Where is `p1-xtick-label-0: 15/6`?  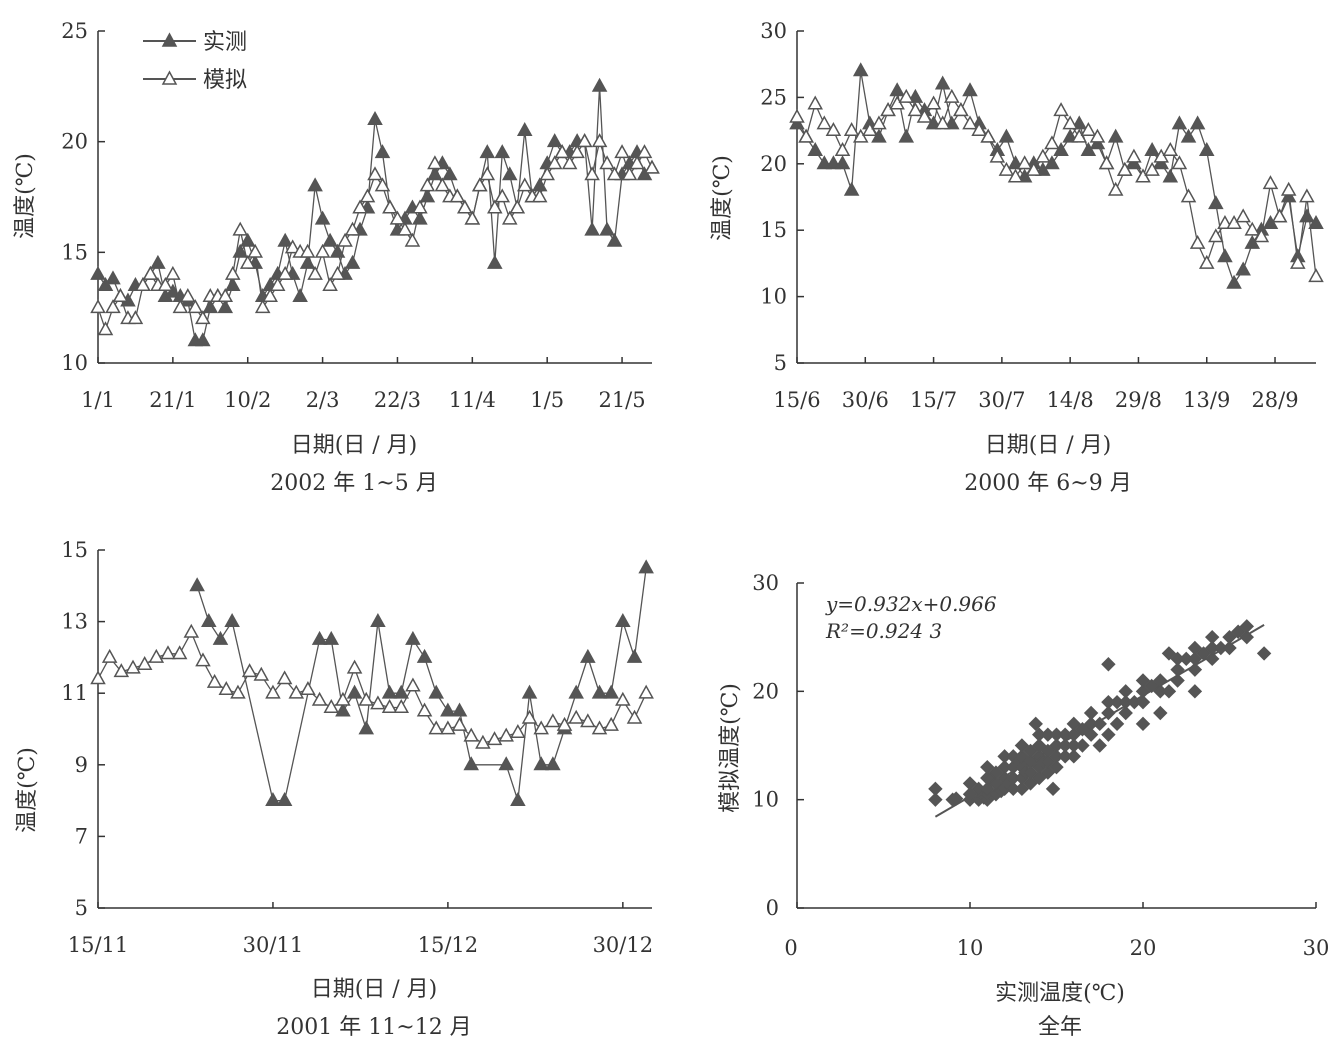
p1-xtick-label-0: 15/6 is located at coordinates (796, 400).